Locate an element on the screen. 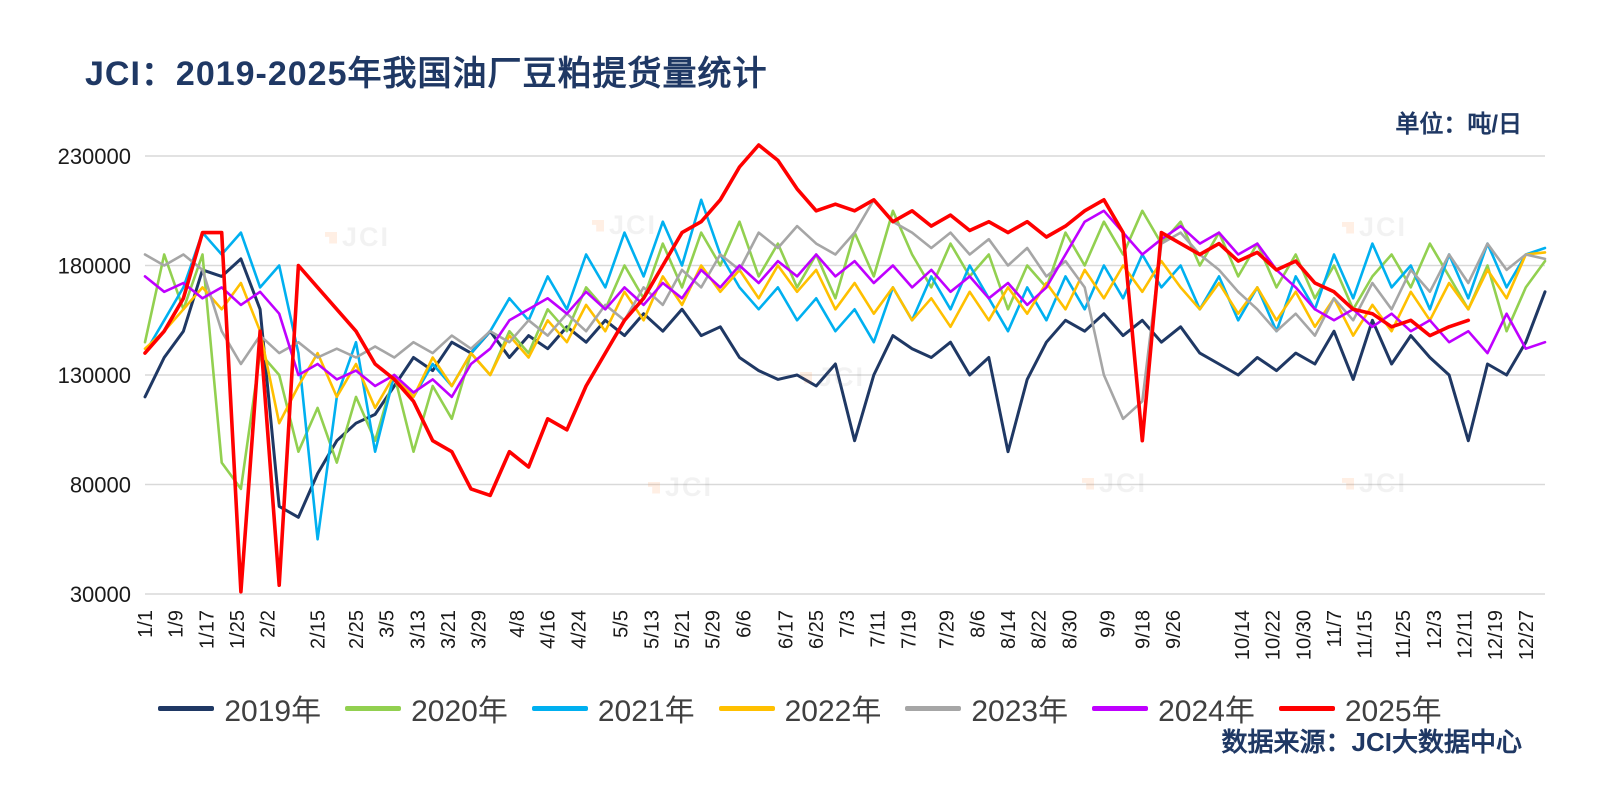  legend-item: 2019年 is located at coordinates (239, 708).